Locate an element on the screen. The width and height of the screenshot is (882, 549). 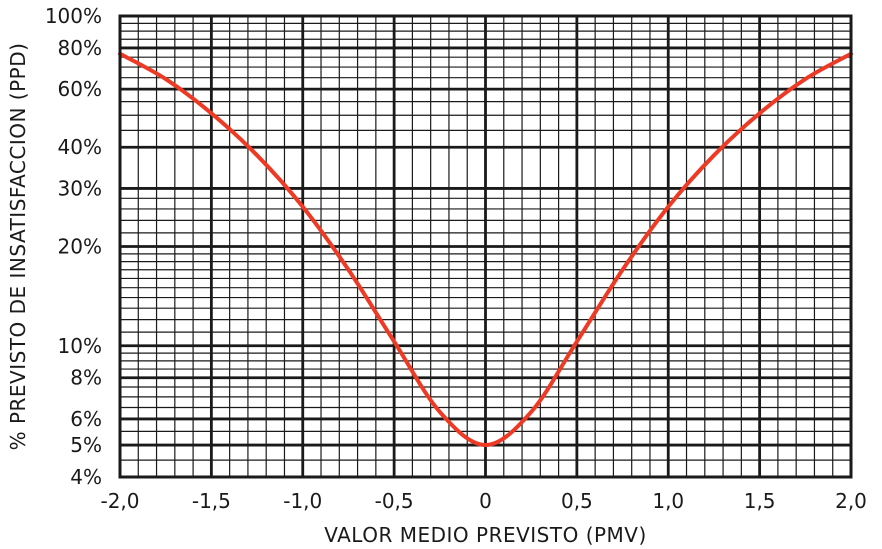
y-tick-label: 5% is located at coordinates (86, 445).